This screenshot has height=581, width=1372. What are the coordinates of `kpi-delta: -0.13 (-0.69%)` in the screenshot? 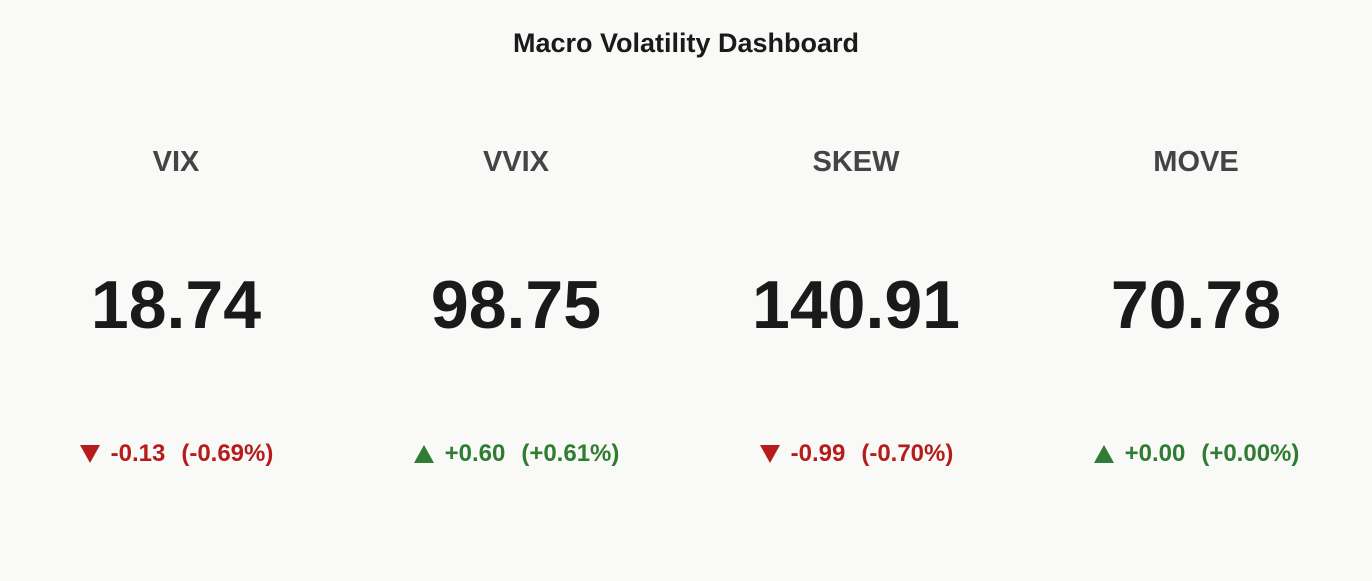 It's located at (176, 454).